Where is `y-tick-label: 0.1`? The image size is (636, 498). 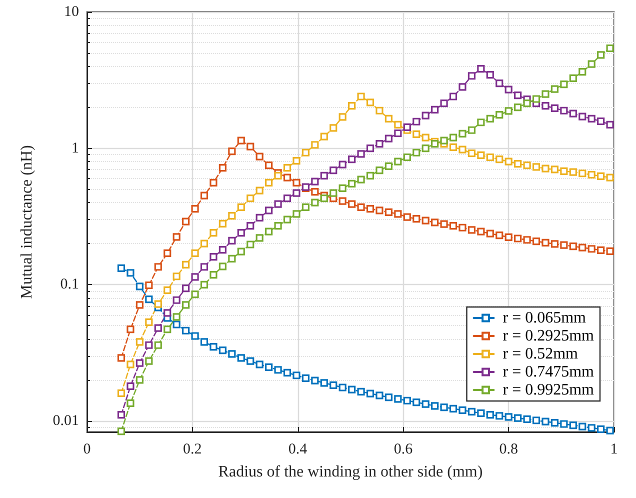
y-tick-label: 0.1 is located at coordinates (69, 284).